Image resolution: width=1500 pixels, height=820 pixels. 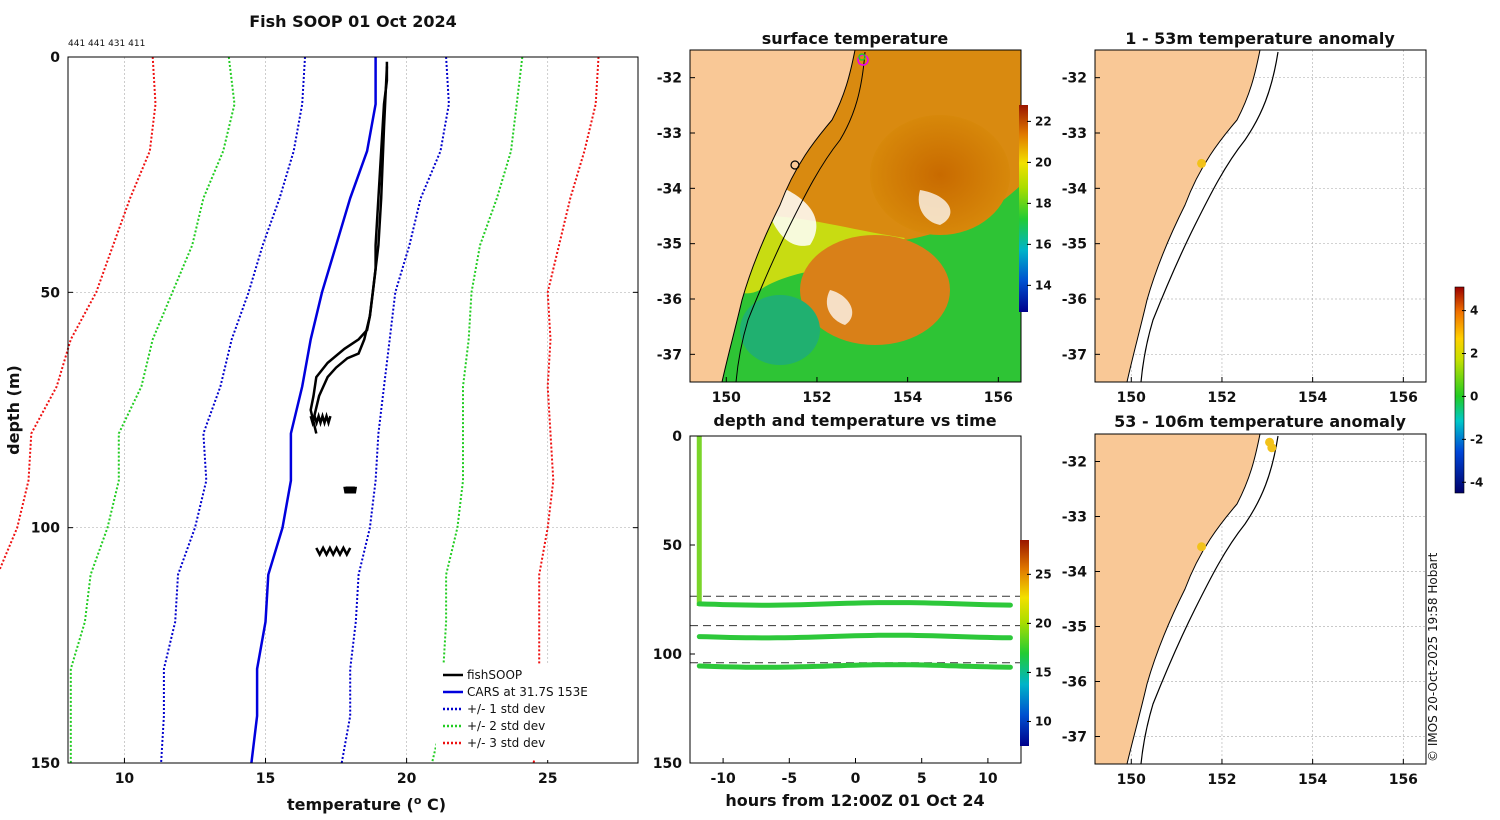 I want to click on anom1-point, so click(x=1202, y=163).